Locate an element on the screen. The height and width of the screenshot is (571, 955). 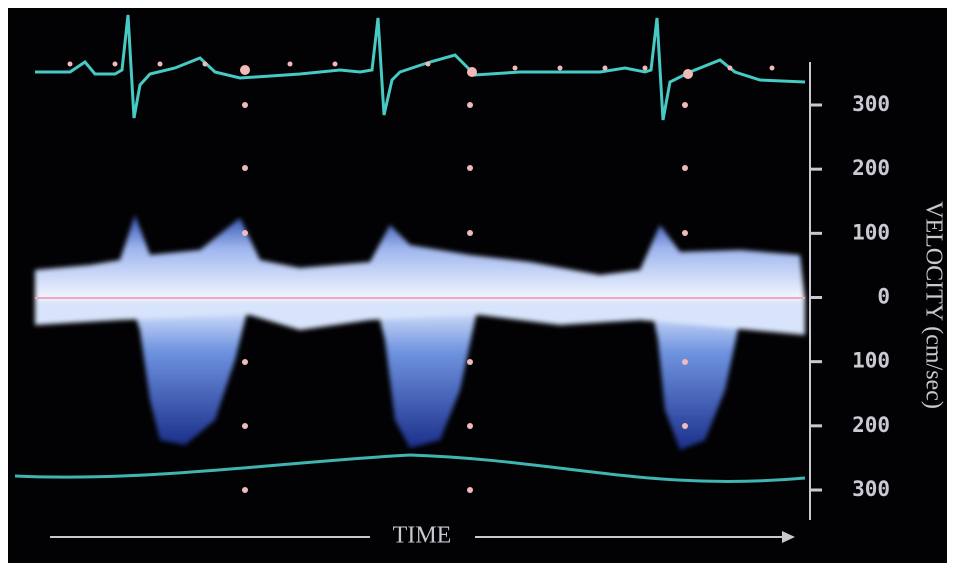
time-axis-title: TIME is located at coordinates (422, 536).